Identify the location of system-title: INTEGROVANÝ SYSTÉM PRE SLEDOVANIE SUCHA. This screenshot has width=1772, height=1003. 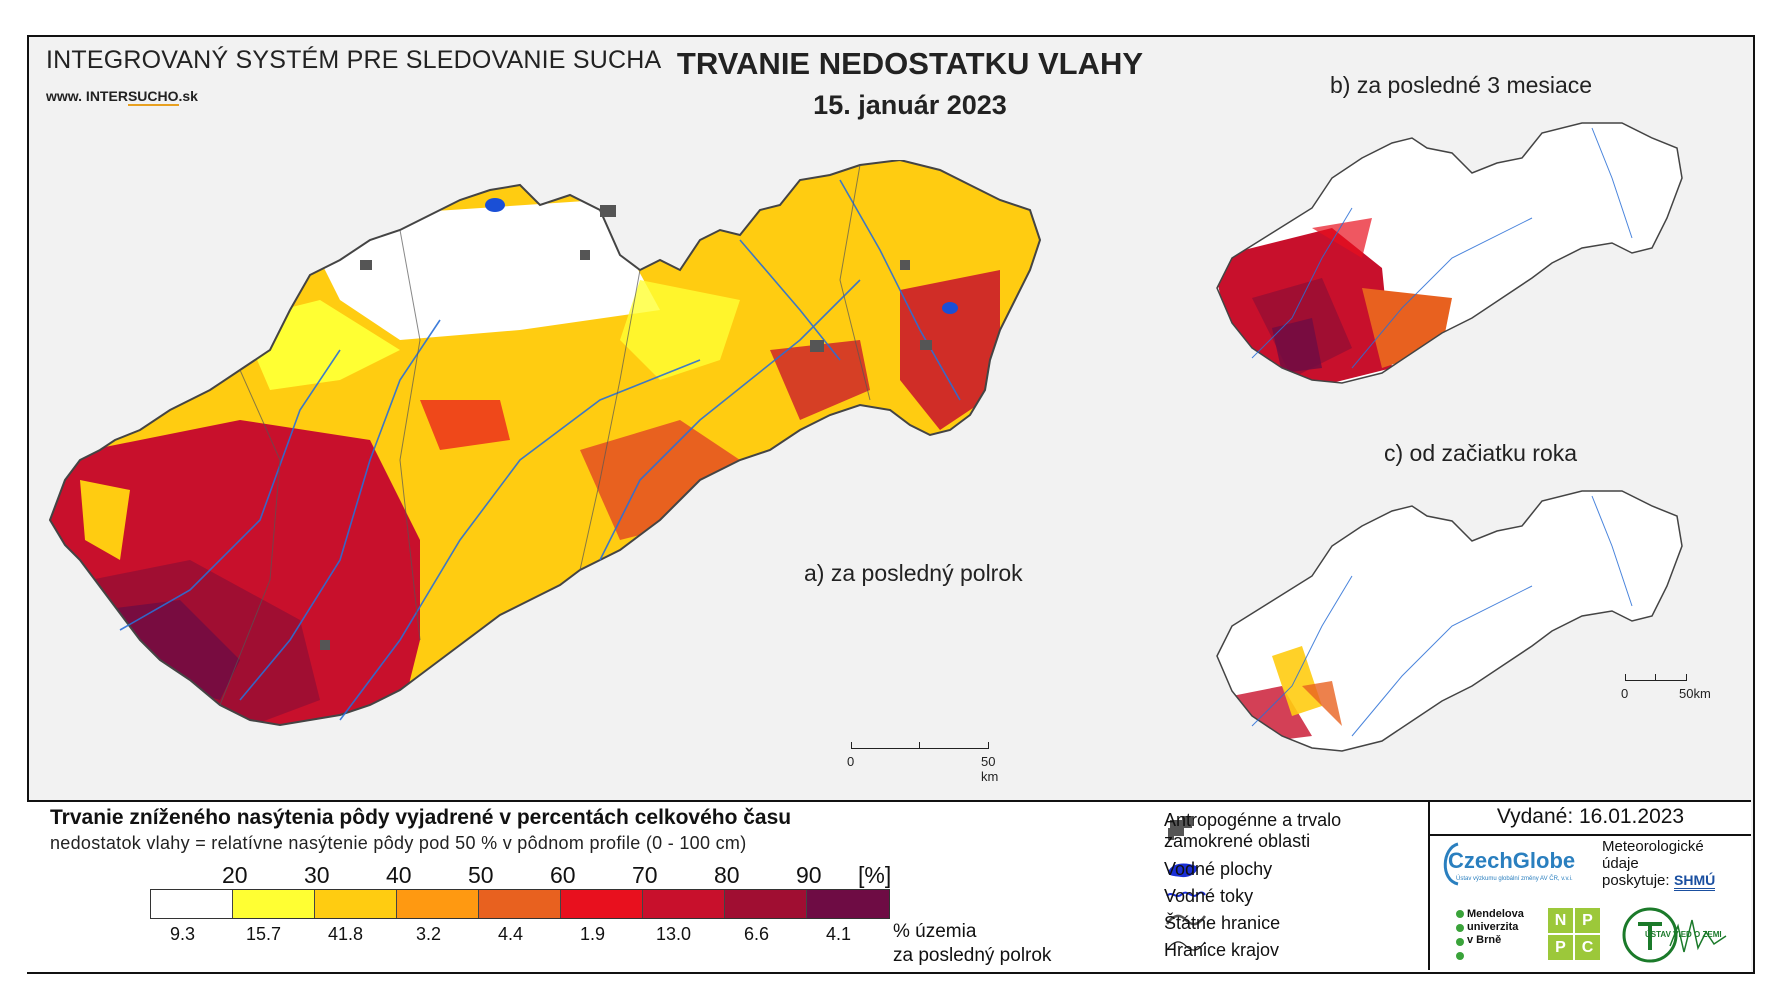
(354, 60).